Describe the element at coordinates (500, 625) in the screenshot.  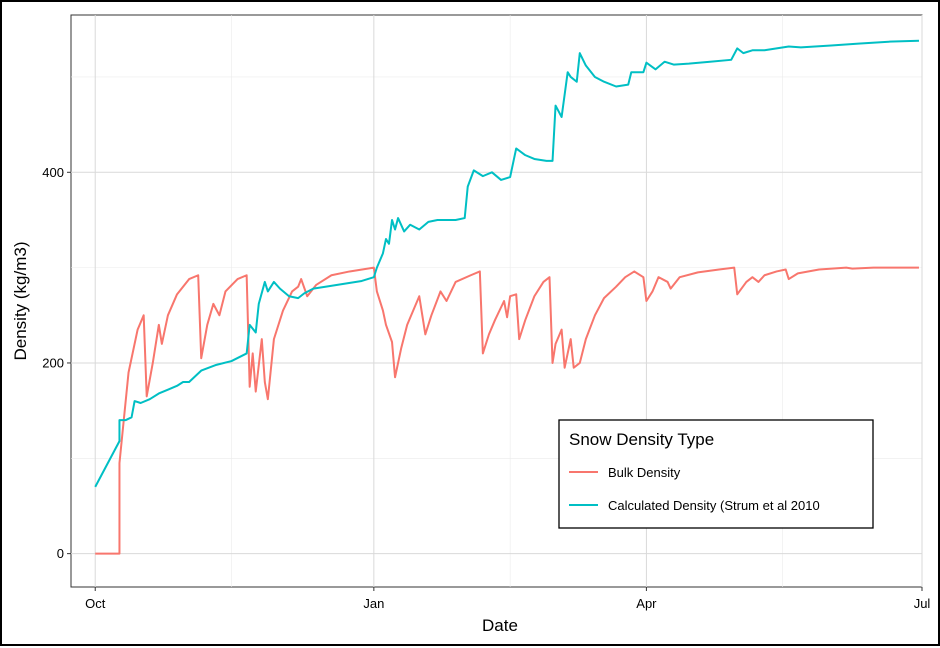
I see `x-axis-title: Date` at that location.